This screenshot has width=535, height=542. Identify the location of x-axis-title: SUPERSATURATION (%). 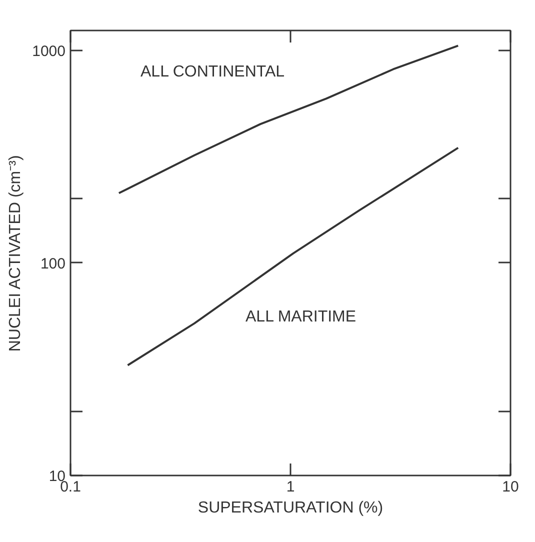
(291, 508).